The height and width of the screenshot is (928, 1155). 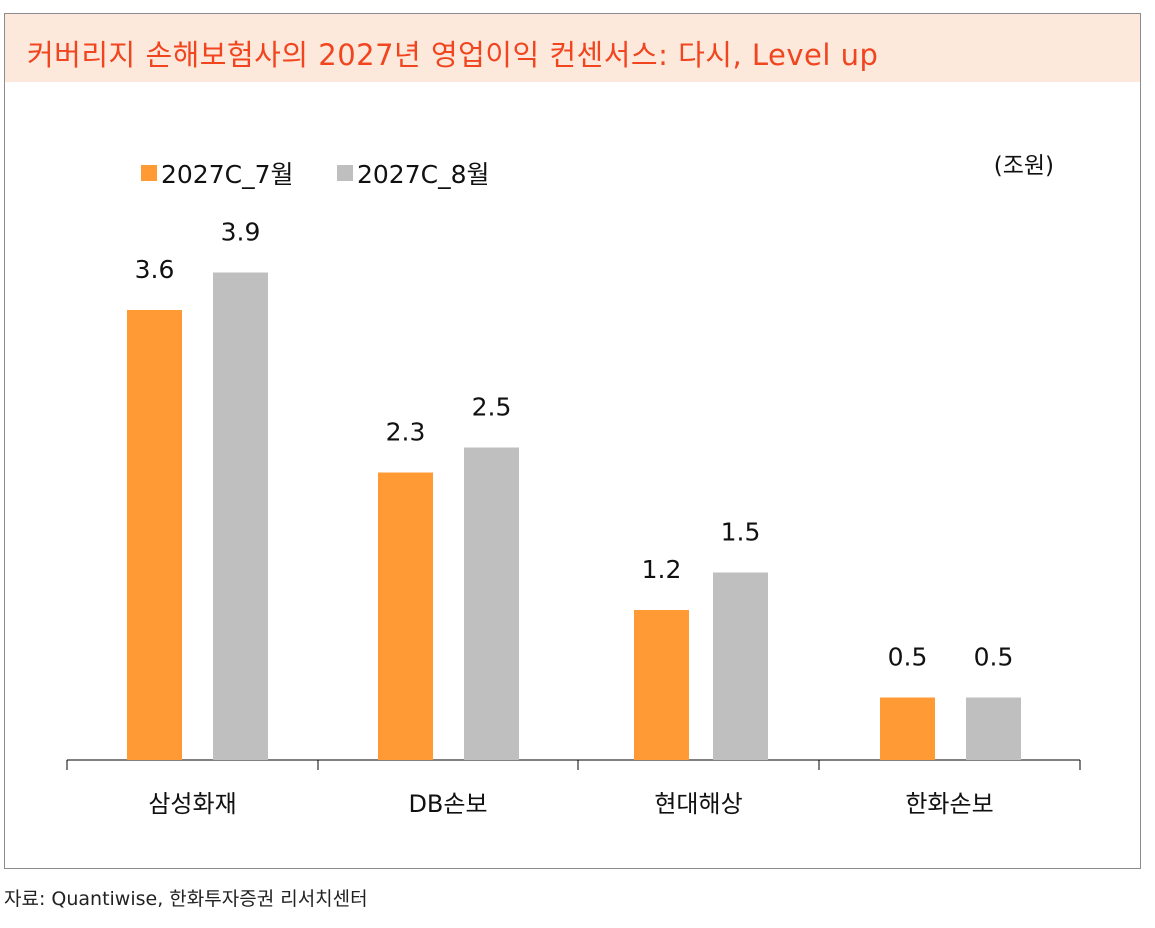 What do you see at coordinates (227, 174) in the screenshot?
I see `legend-label-1: 2027C_7월` at bounding box center [227, 174].